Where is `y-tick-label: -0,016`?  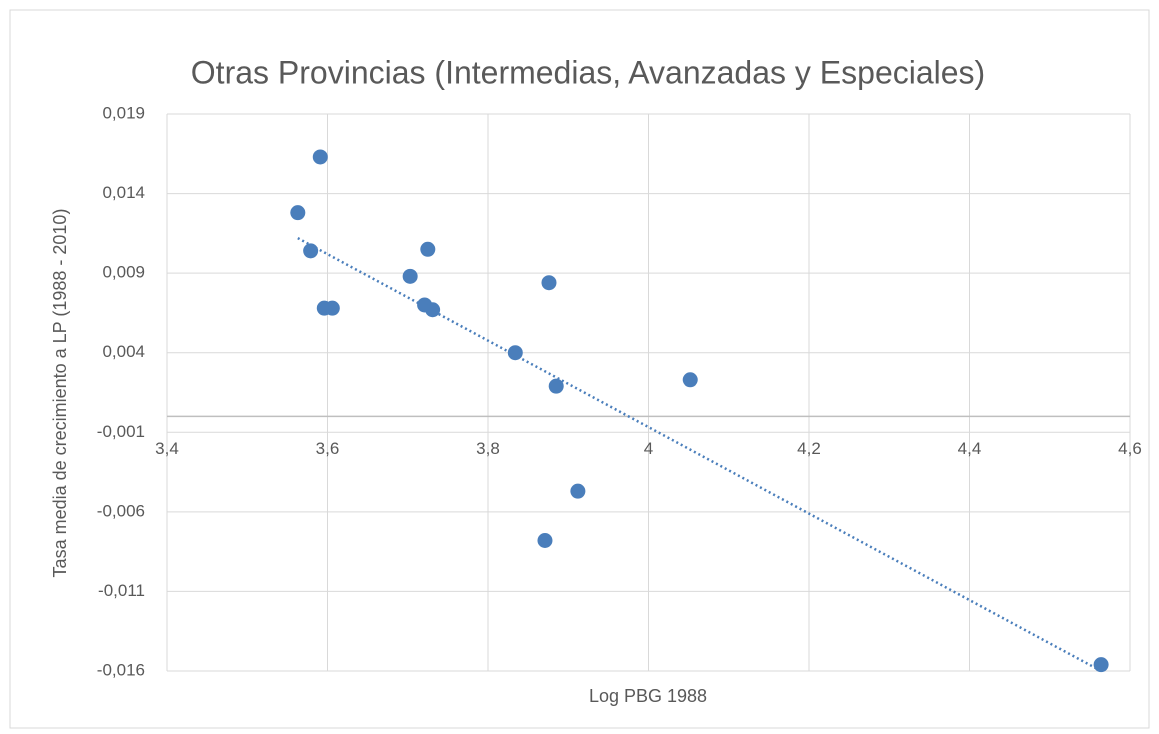 y-tick-label: -0,016 is located at coordinates (121, 669).